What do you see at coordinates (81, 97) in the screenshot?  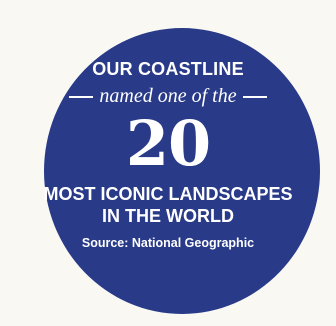 I see `left-dash` at bounding box center [81, 97].